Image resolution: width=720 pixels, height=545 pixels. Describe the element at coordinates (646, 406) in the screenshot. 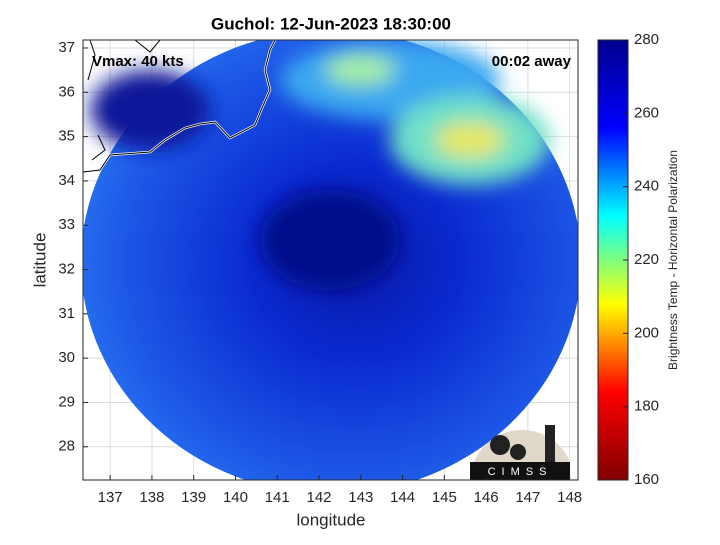

I see `colorbar-tick-label: 180` at that location.